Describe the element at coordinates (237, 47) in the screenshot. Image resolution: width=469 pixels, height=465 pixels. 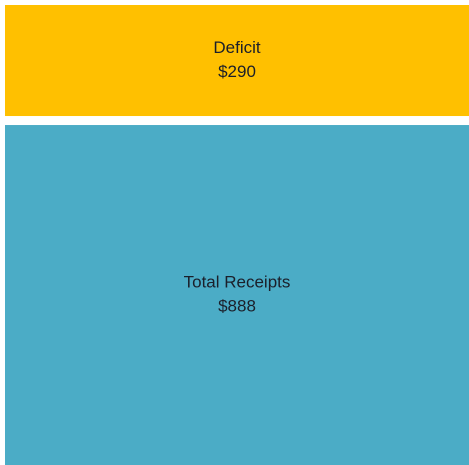
I see `block-label: Deficit` at that location.